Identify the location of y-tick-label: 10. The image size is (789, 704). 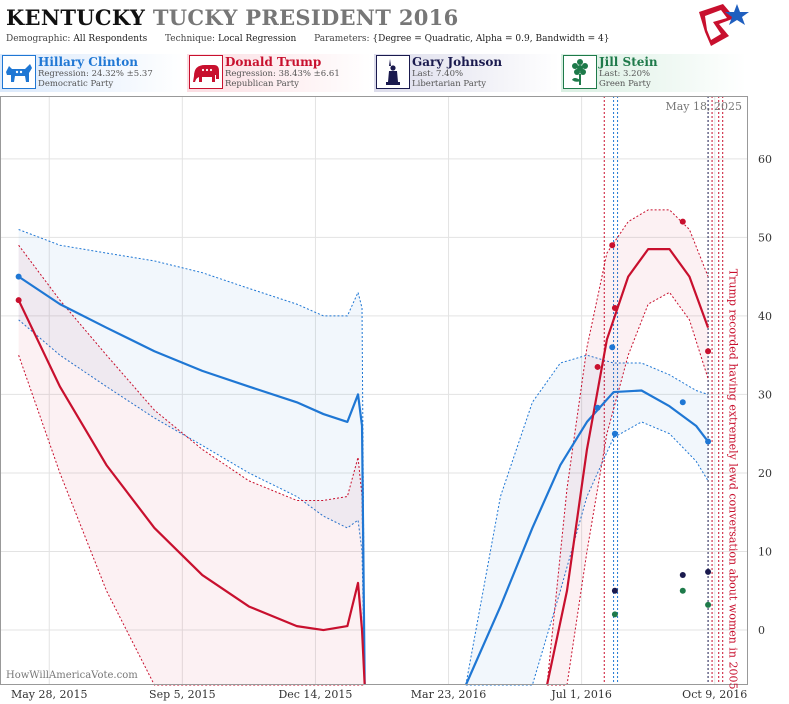
(765, 551).